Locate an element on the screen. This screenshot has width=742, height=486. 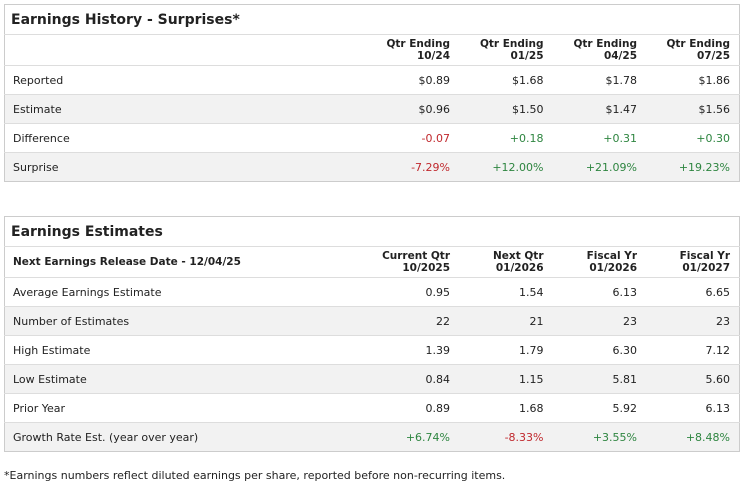
value-cell: +0.31 is located at coordinates (599, 138).